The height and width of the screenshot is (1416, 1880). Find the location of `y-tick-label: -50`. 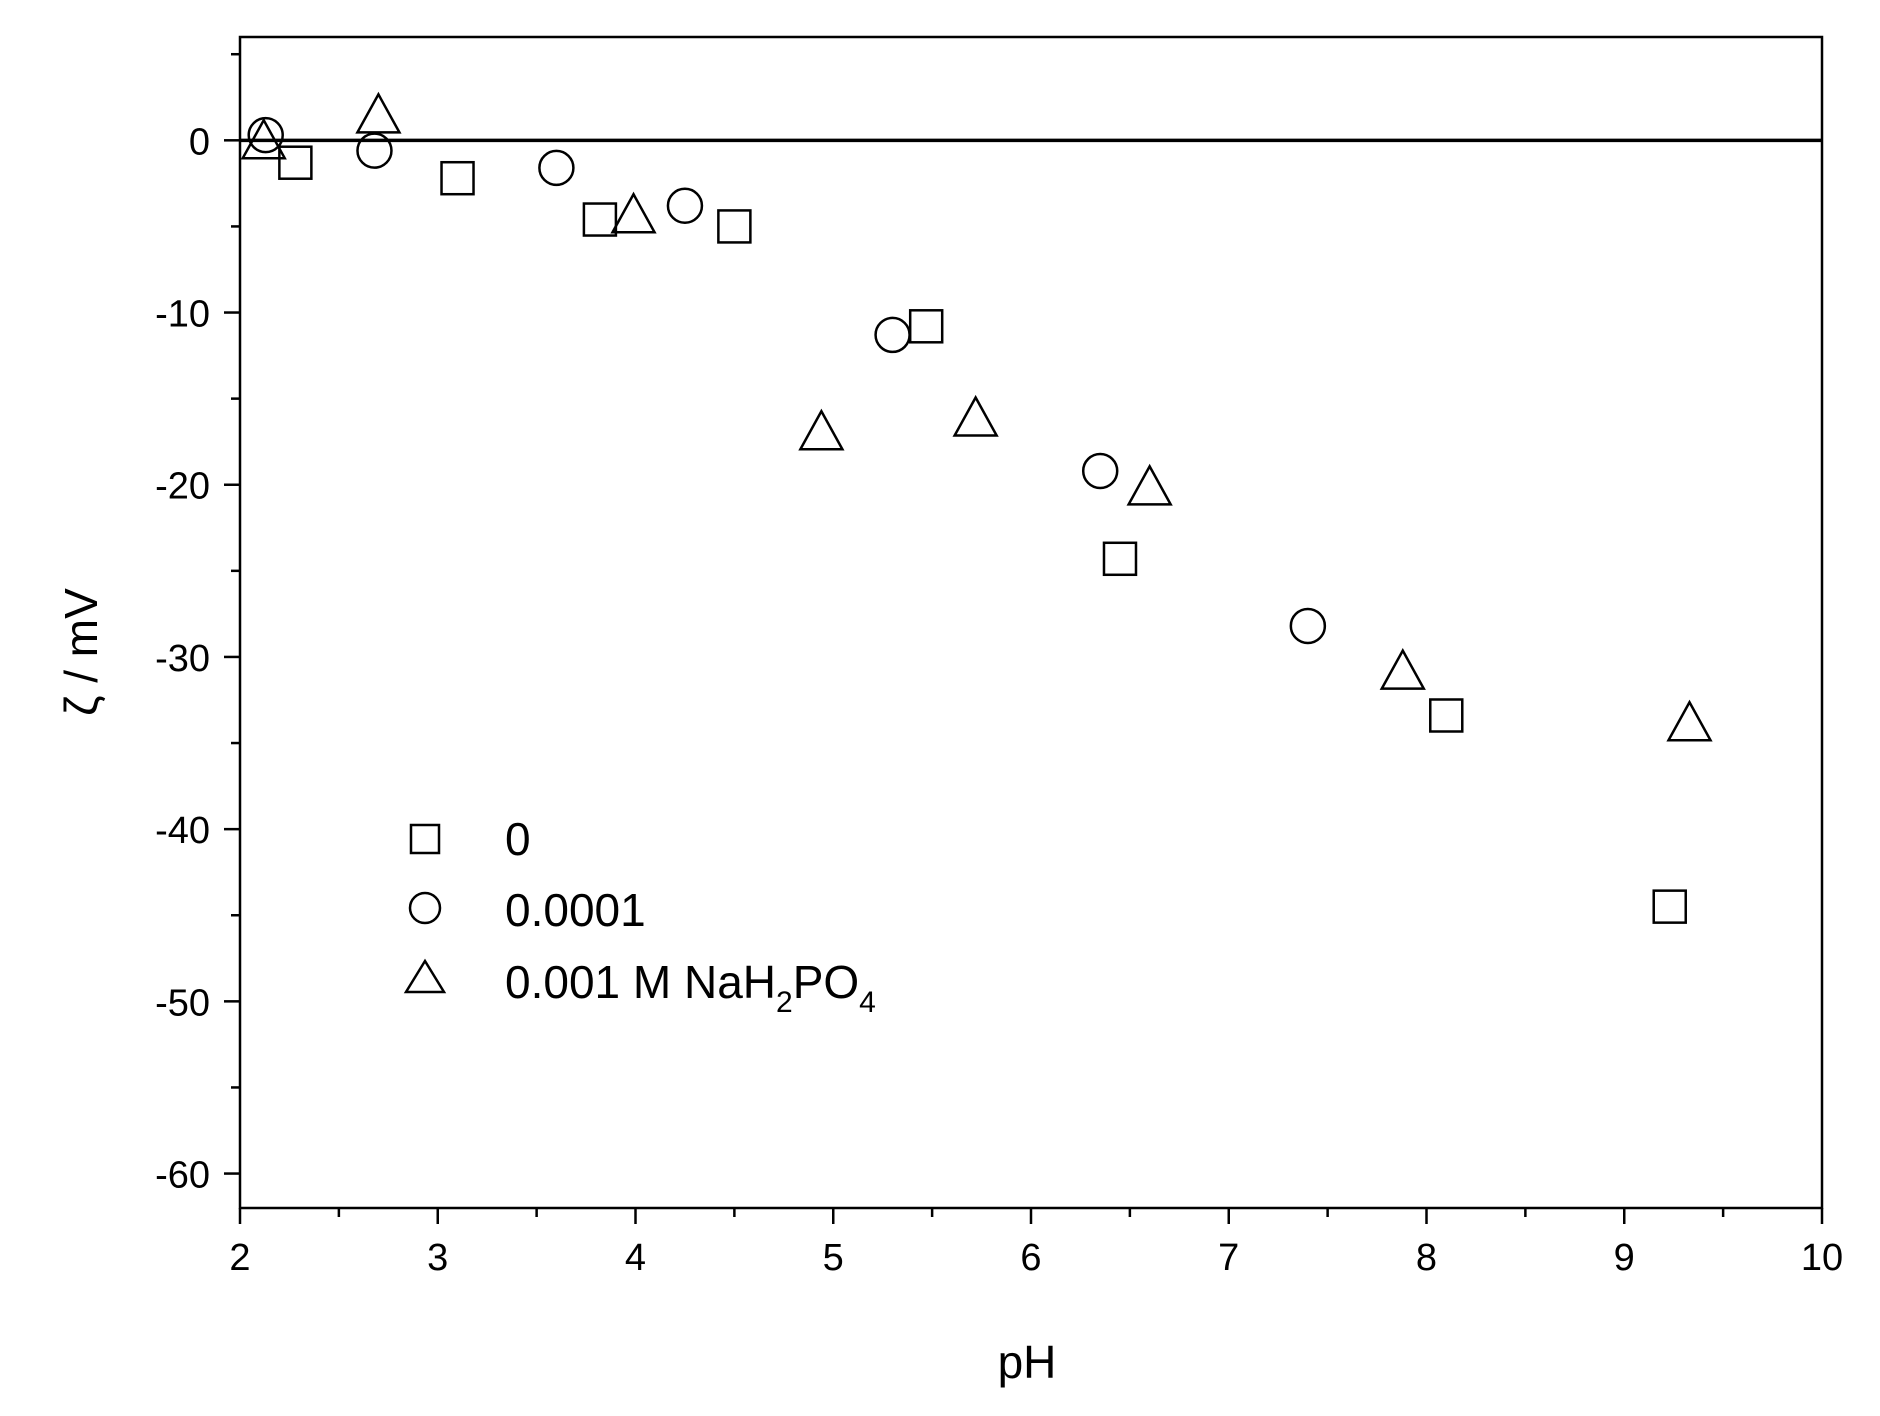

y-tick-label: -50 is located at coordinates (182, 1003).